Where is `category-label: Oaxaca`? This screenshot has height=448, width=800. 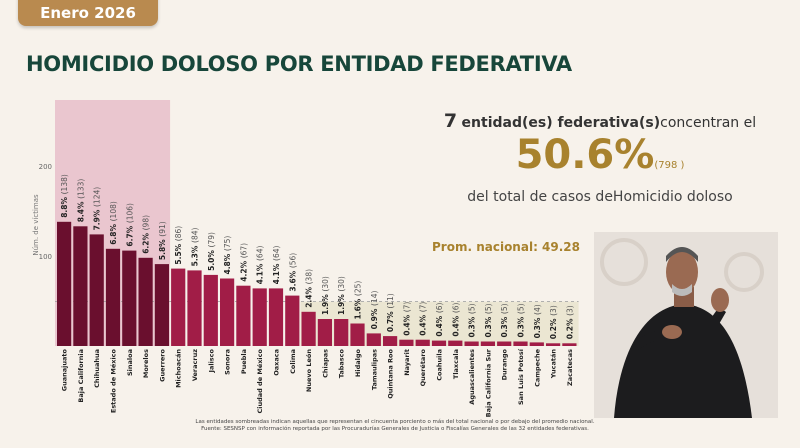
category-label: Oaxaca is located at coordinates (277, 362).